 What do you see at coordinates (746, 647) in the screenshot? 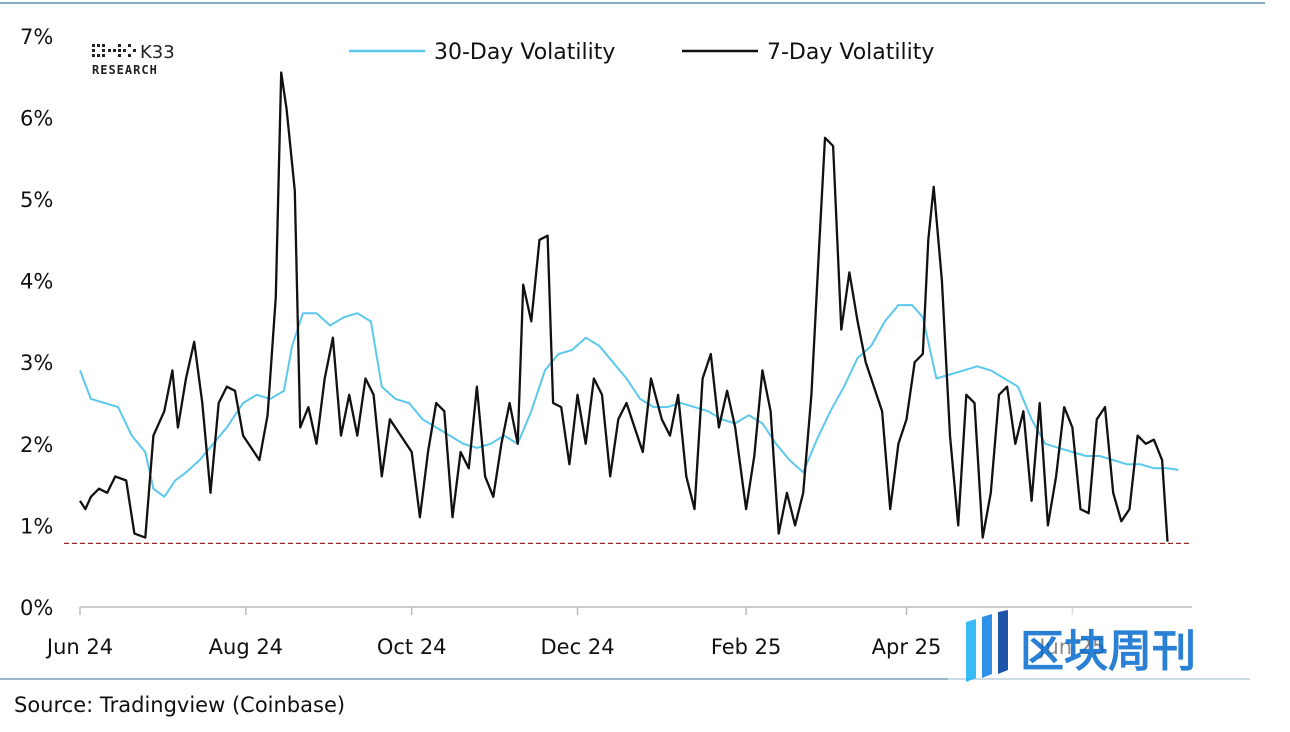
I see `x-tick-label: Feb 25` at bounding box center [746, 647].